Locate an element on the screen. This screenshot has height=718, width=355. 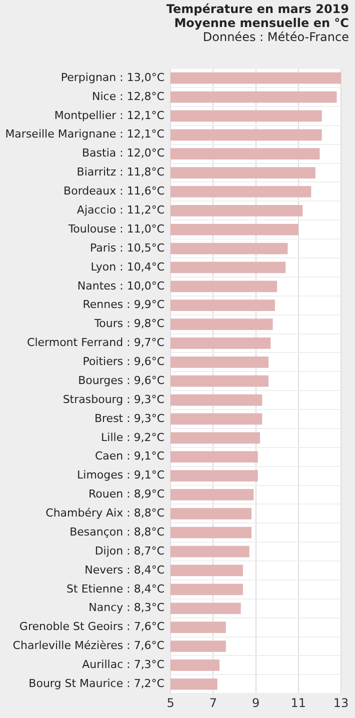
x-tick-label: 5 is located at coordinates (170, 703).